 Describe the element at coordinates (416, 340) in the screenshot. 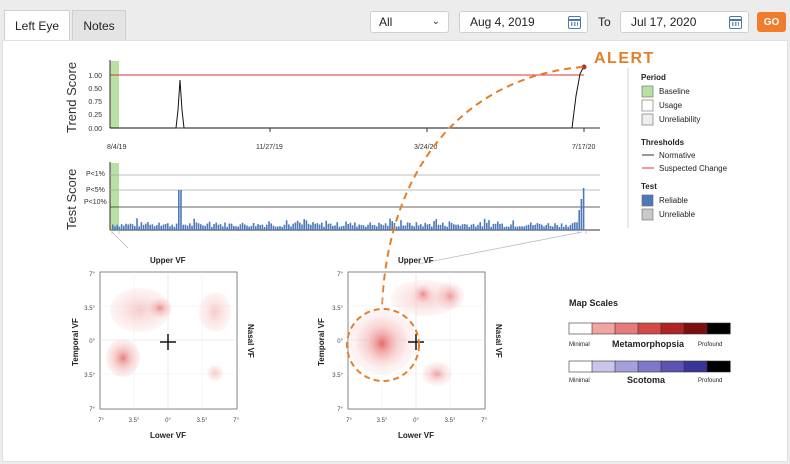

I see `vf-map-current` at that location.